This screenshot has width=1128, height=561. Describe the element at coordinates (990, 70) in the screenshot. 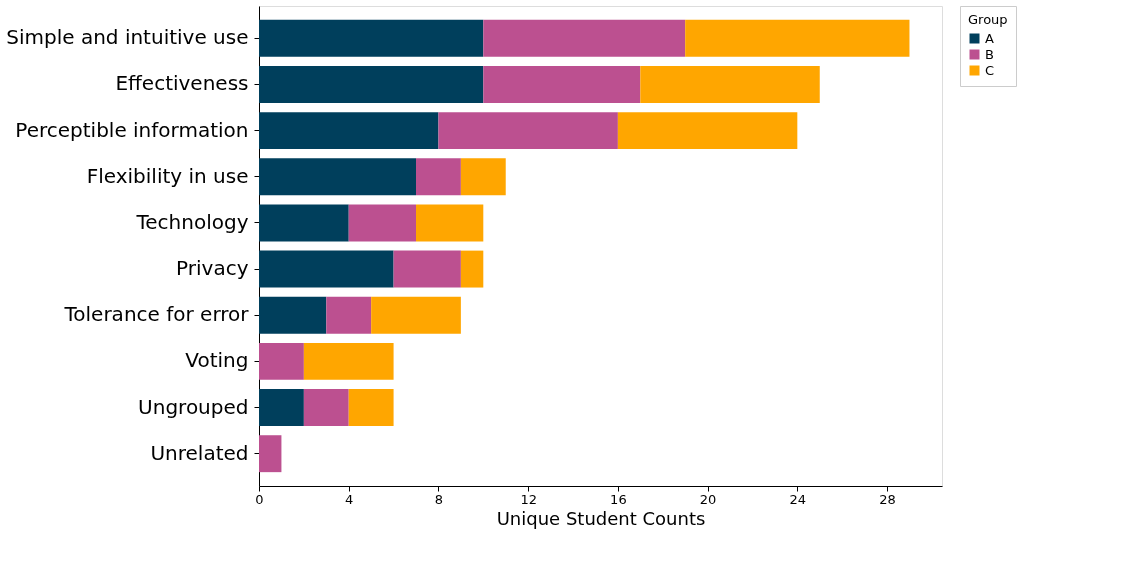

I see `legend-label: C` at that location.